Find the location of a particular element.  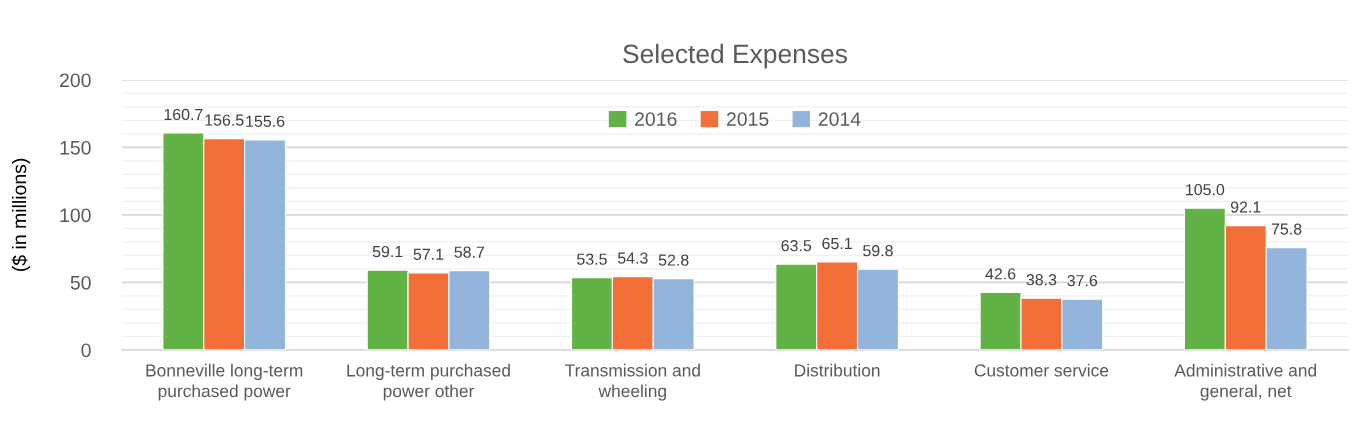

data-label: 63.5 is located at coordinates (796, 246).